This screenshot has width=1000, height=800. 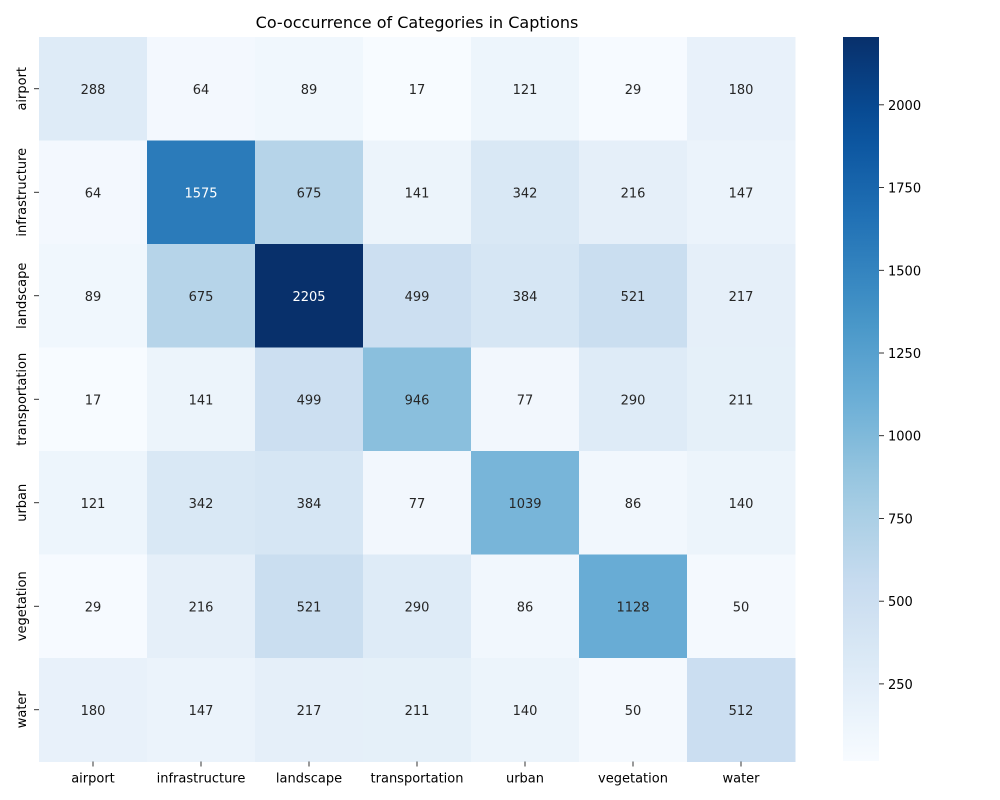 I want to click on y-tick-label: vegetation, so click(x=22, y=606).